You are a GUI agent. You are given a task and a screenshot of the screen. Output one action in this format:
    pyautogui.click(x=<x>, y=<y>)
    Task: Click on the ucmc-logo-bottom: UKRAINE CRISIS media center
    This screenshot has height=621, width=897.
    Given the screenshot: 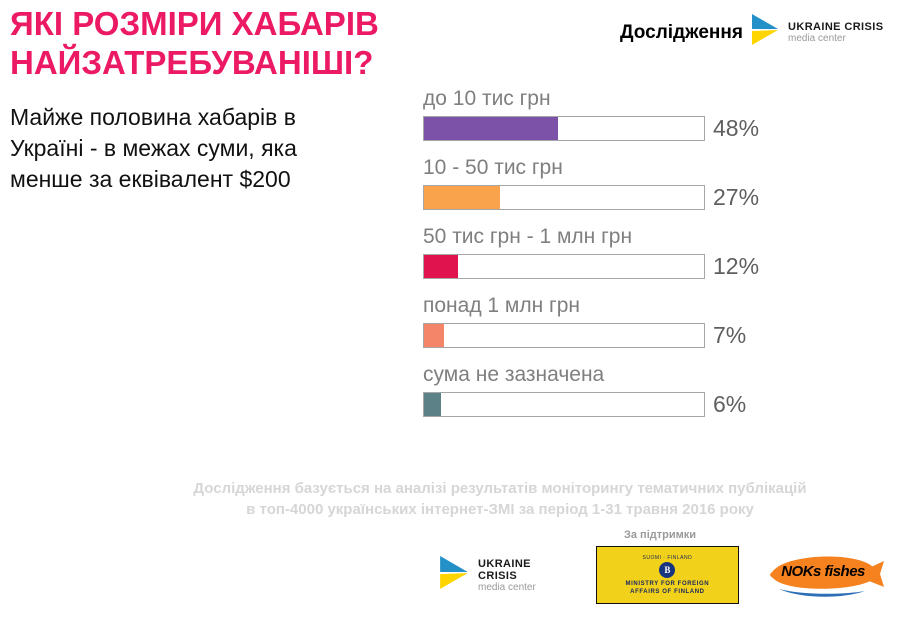 What is the action you would take?
    pyautogui.click(x=504, y=575)
    